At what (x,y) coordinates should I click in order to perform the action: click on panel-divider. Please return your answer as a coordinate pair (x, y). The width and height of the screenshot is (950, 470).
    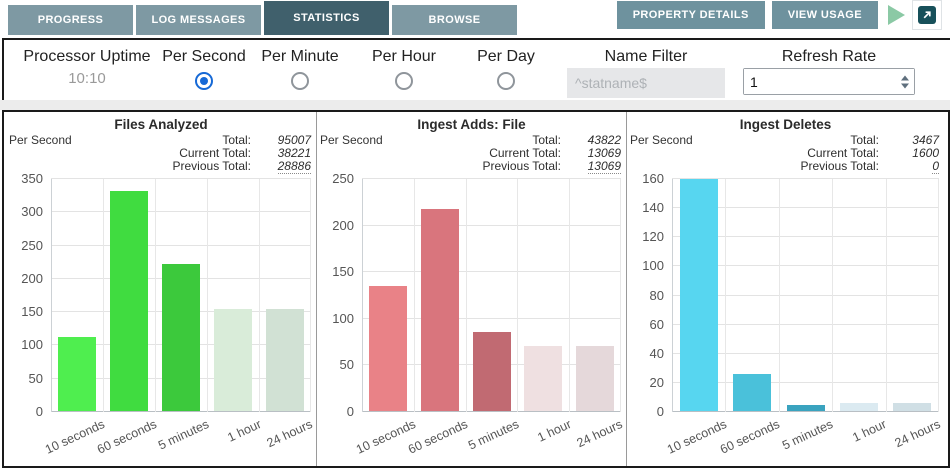
    Looking at the image, I should click on (475, 105).